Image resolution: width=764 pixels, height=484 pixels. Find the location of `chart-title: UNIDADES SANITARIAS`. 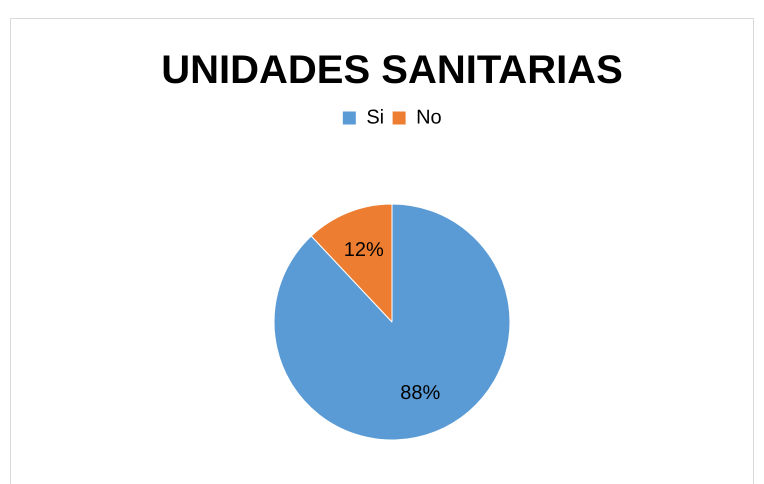

chart-title: UNIDADES SANITARIAS is located at coordinates (392, 70).